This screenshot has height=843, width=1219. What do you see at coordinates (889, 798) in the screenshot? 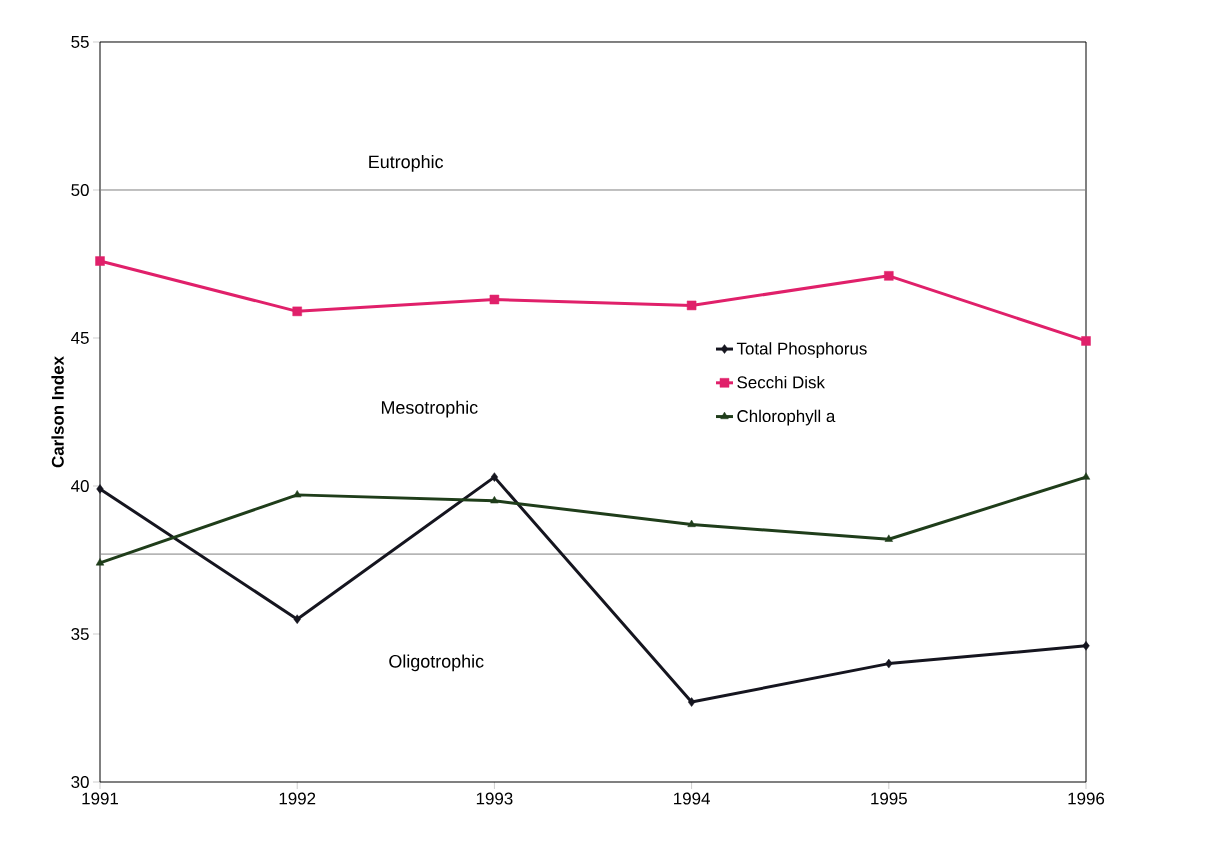
I see `x-tick-label: 1995` at bounding box center [889, 798].